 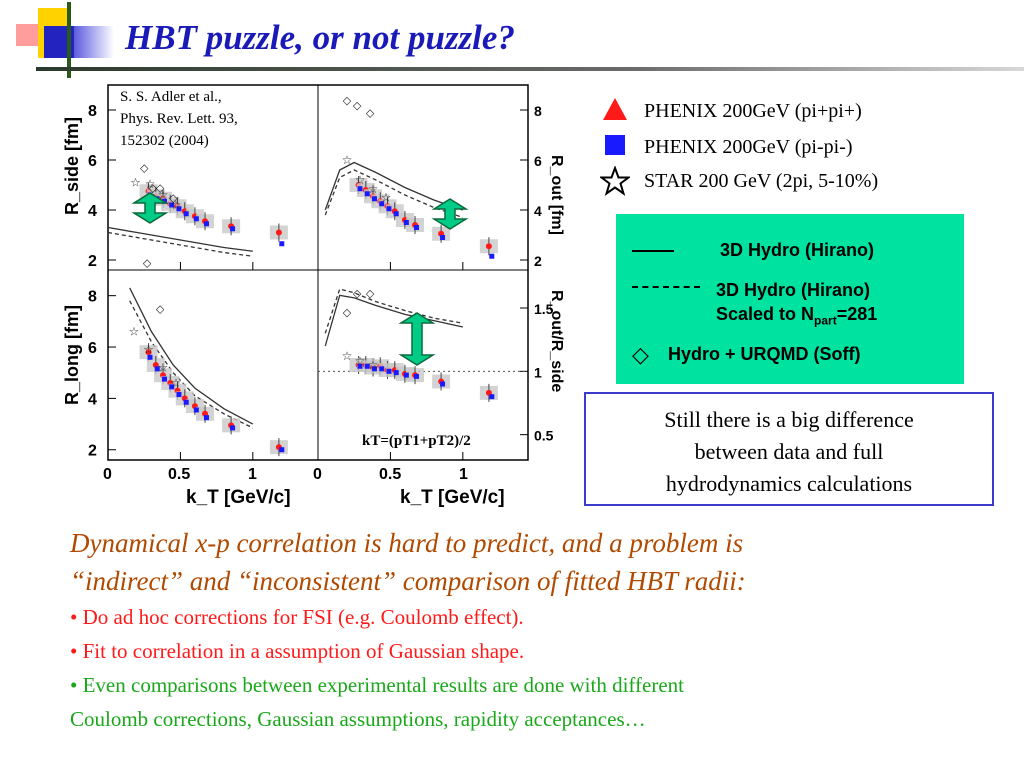 I want to click on note-line: between data and full, so click(x=789, y=451).